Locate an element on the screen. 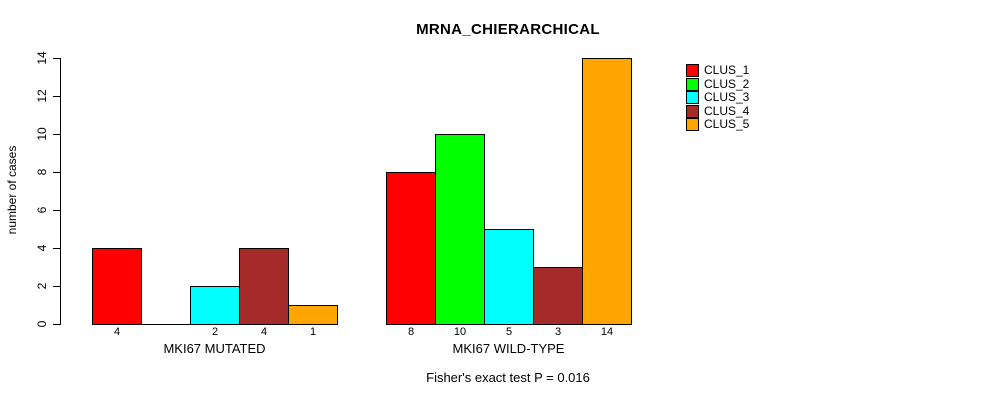 This screenshot has width=990, height=400. y-tick-label: 2 is located at coordinates (42, 286).